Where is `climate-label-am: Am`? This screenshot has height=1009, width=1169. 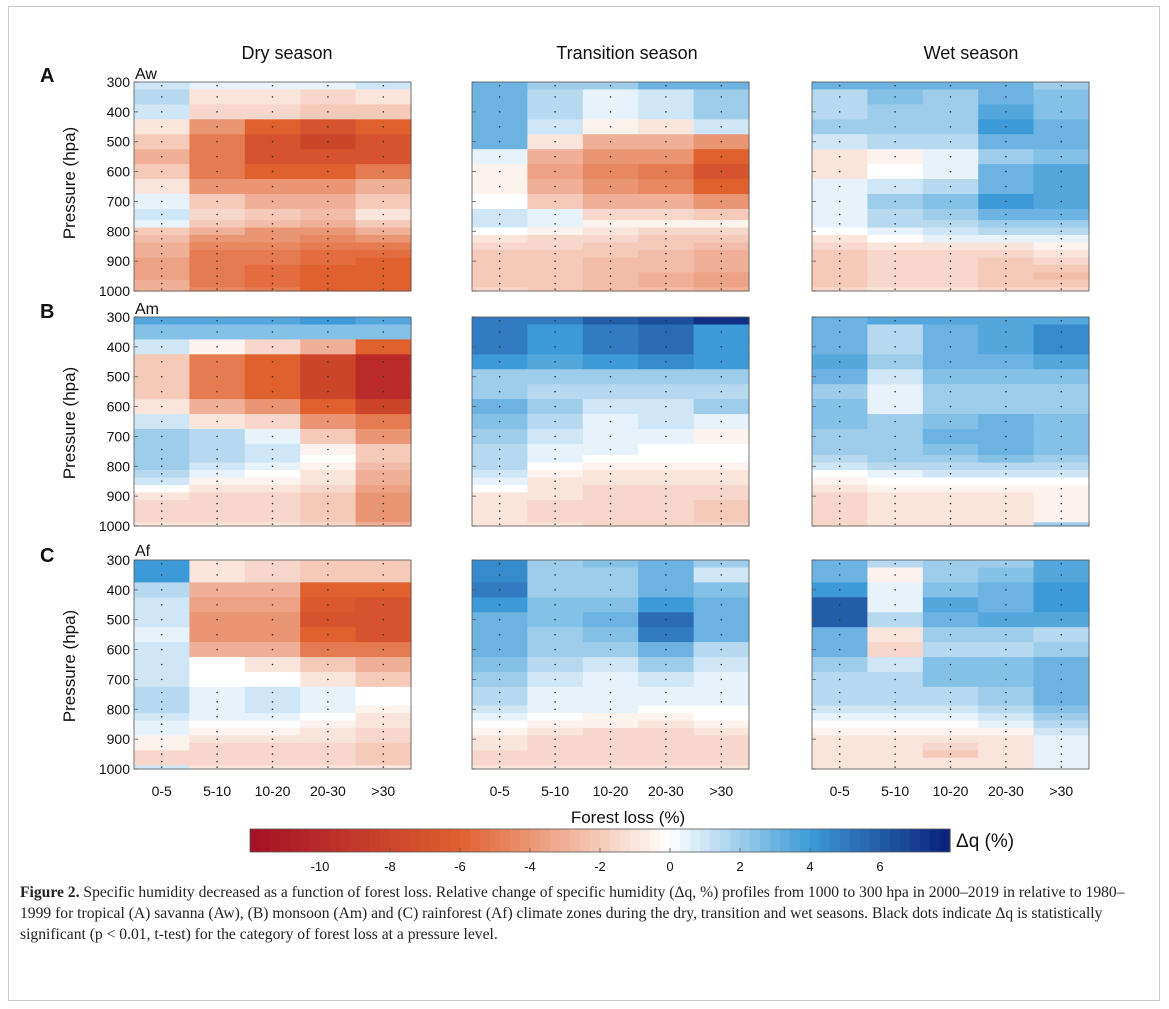 climate-label-am: Am is located at coordinates (147, 309).